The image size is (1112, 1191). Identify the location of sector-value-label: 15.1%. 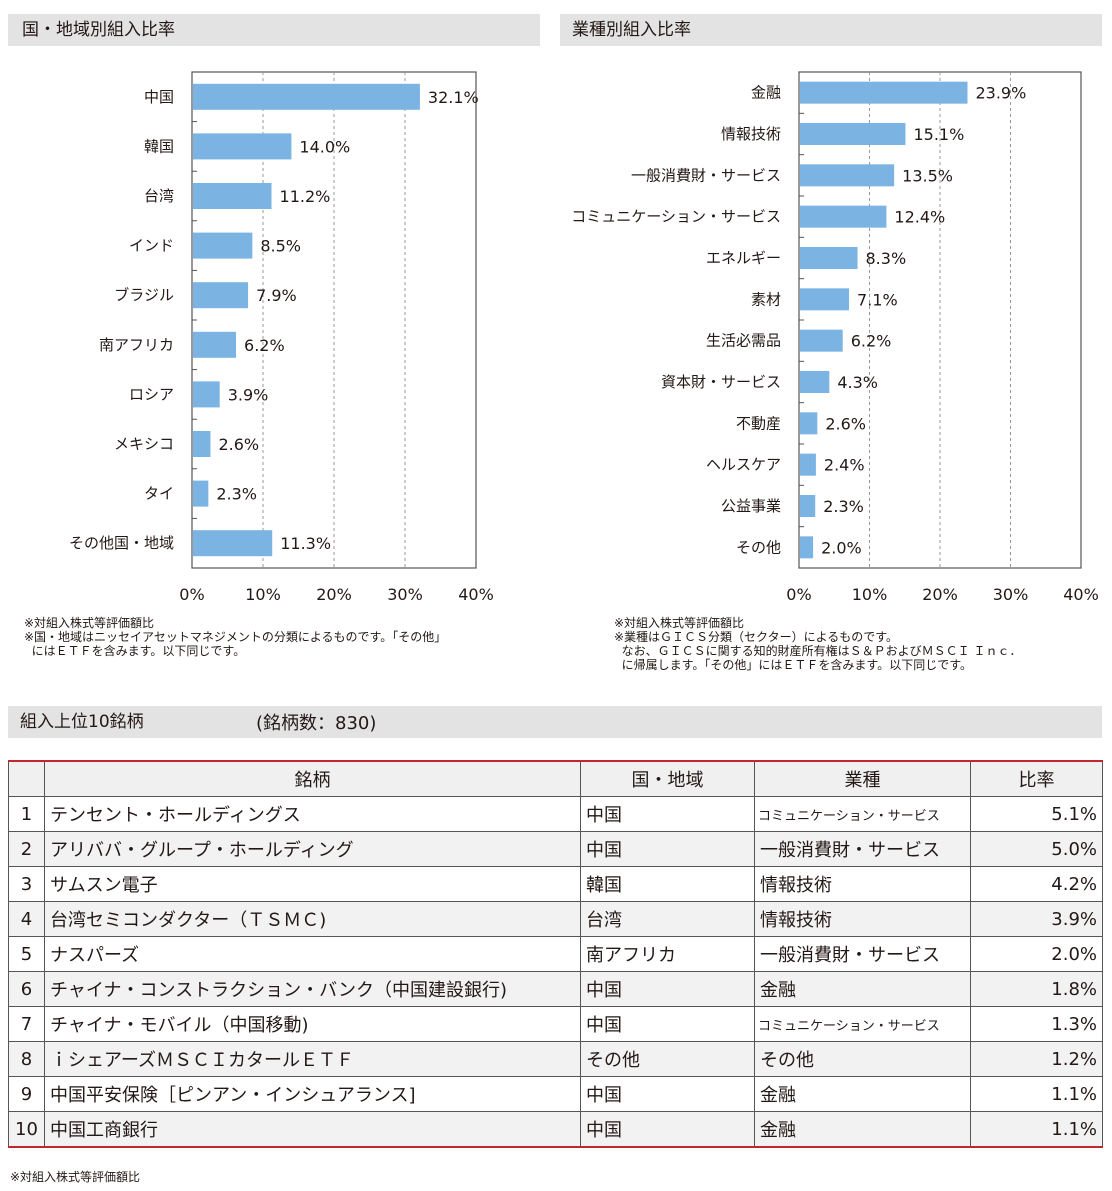
(938, 134).